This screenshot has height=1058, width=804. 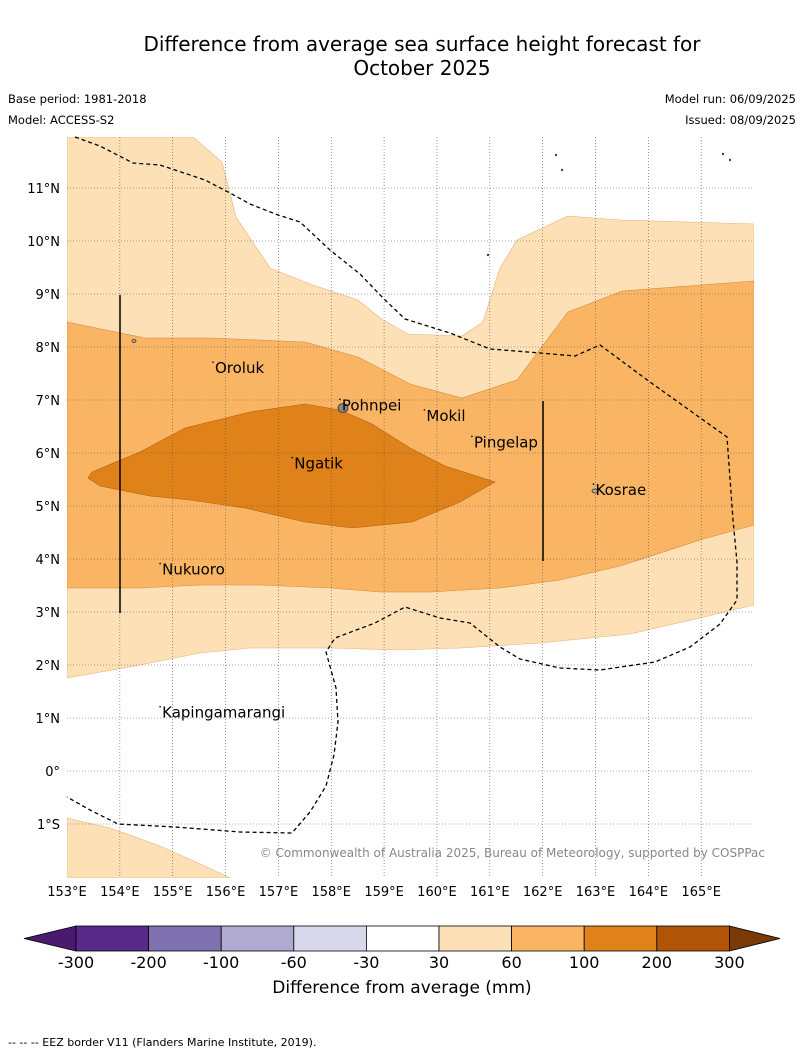 I want to click on colorbar-tick-label: 30, so click(x=439, y=962).